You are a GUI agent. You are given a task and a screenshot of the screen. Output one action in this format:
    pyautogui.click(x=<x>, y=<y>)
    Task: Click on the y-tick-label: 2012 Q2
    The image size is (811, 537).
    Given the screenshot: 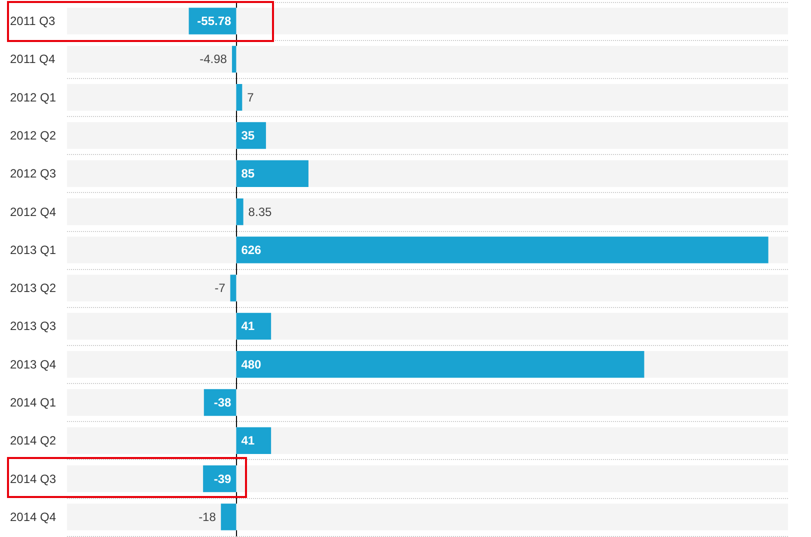 What is the action you would take?
    pyautogui.click(x=33, y=135)
    